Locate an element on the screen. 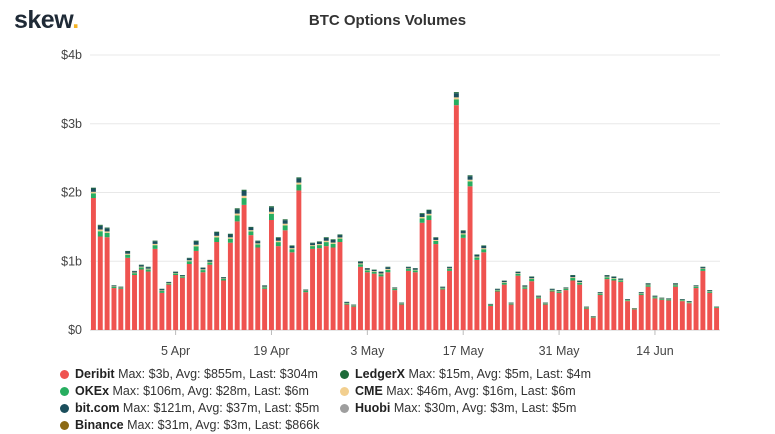  x-tick-label: 31 May is located at coordinates (560, 351).